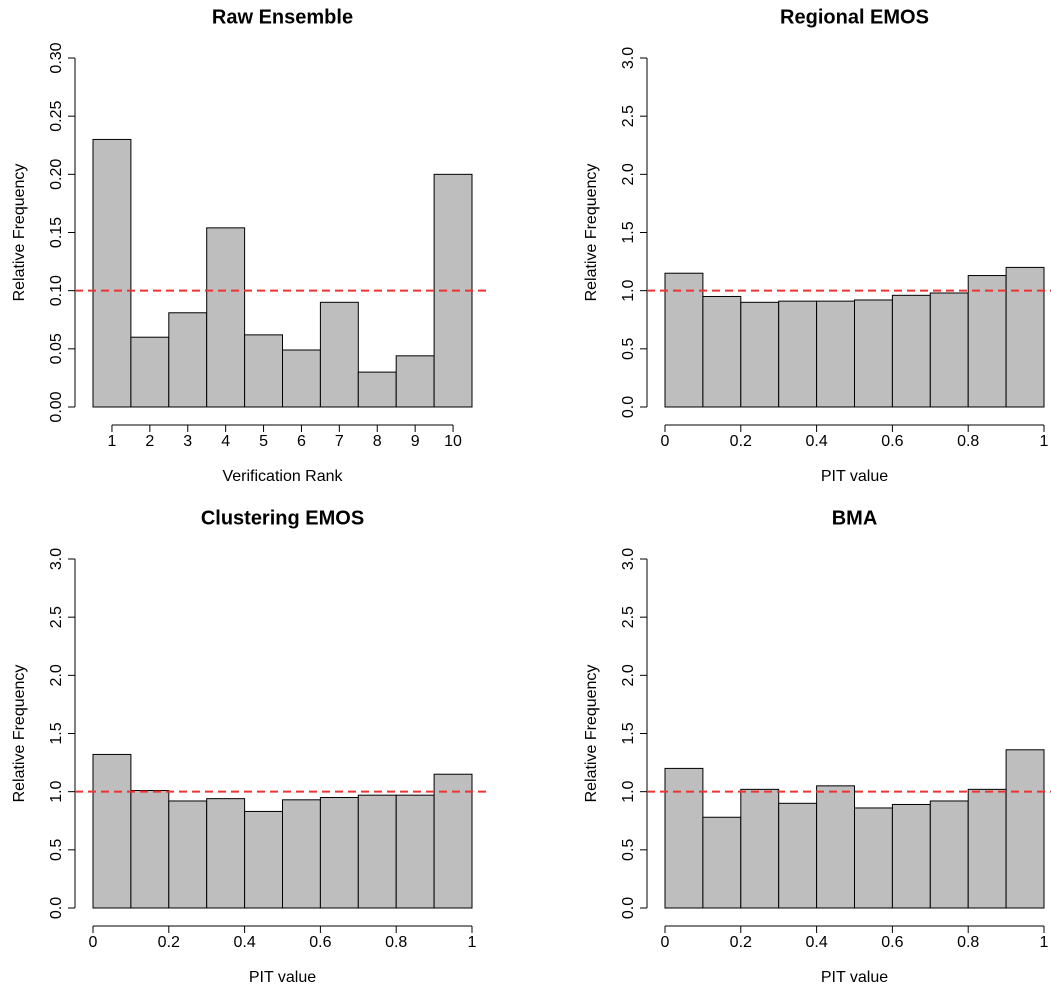 The height and width of the screenshot is (992, 1051). I want to click on x-tick-label: 8, so click(377, 441).